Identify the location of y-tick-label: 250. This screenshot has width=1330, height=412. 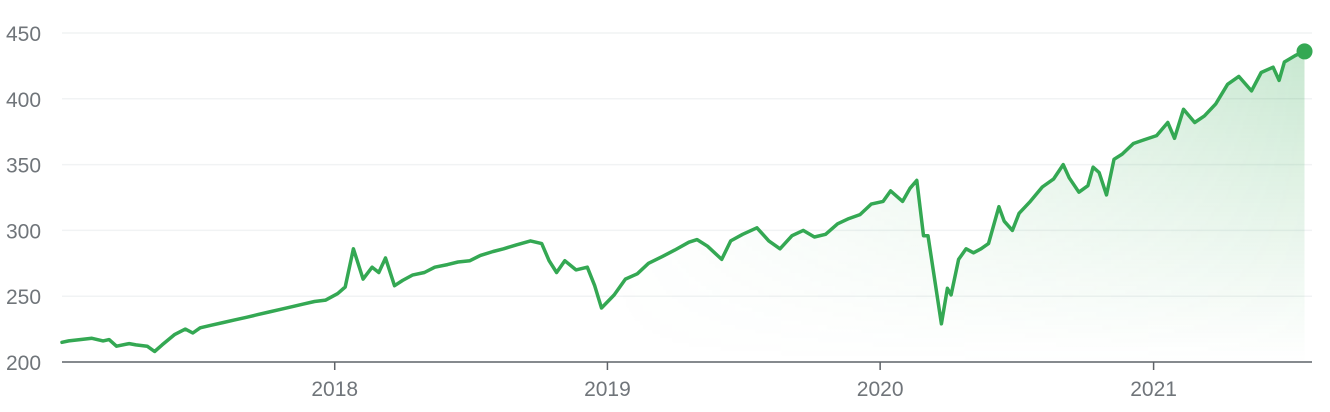
(23, 297).